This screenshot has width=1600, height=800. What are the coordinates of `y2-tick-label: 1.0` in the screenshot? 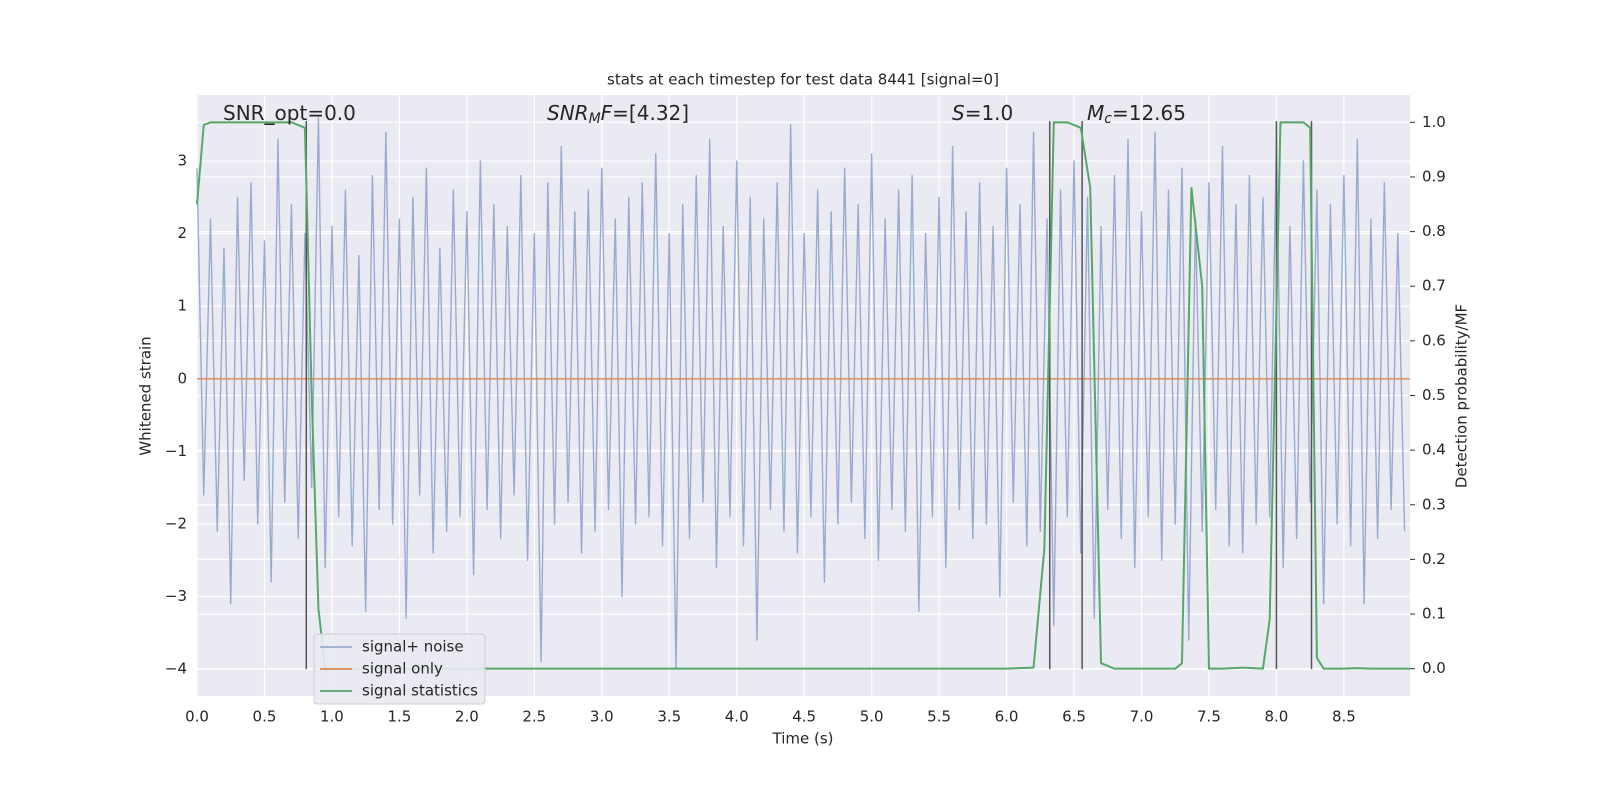 It's located at (1434, 122).